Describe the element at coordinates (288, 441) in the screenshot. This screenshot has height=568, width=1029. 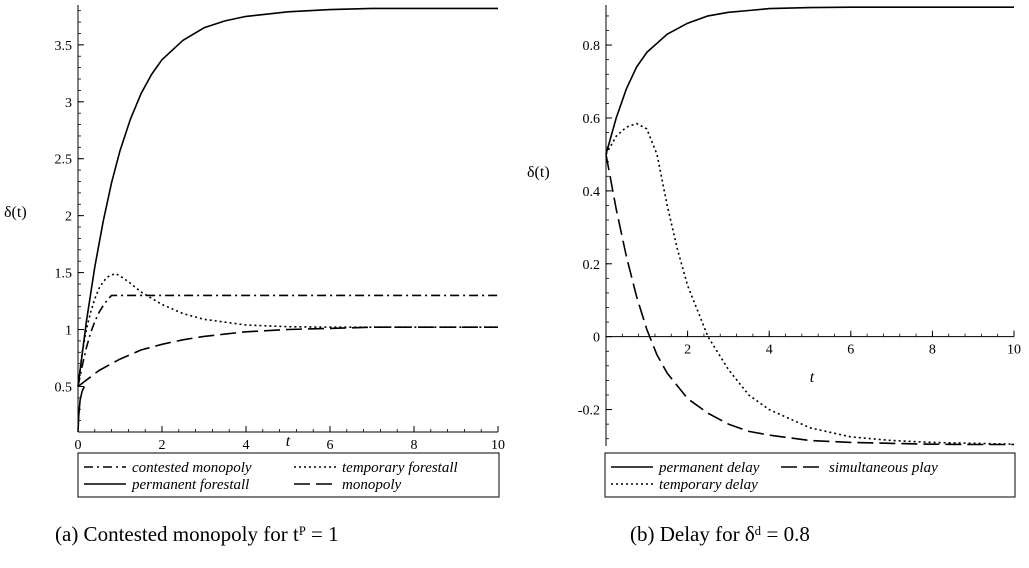
I see `x-axis-label-a: t` at that location.